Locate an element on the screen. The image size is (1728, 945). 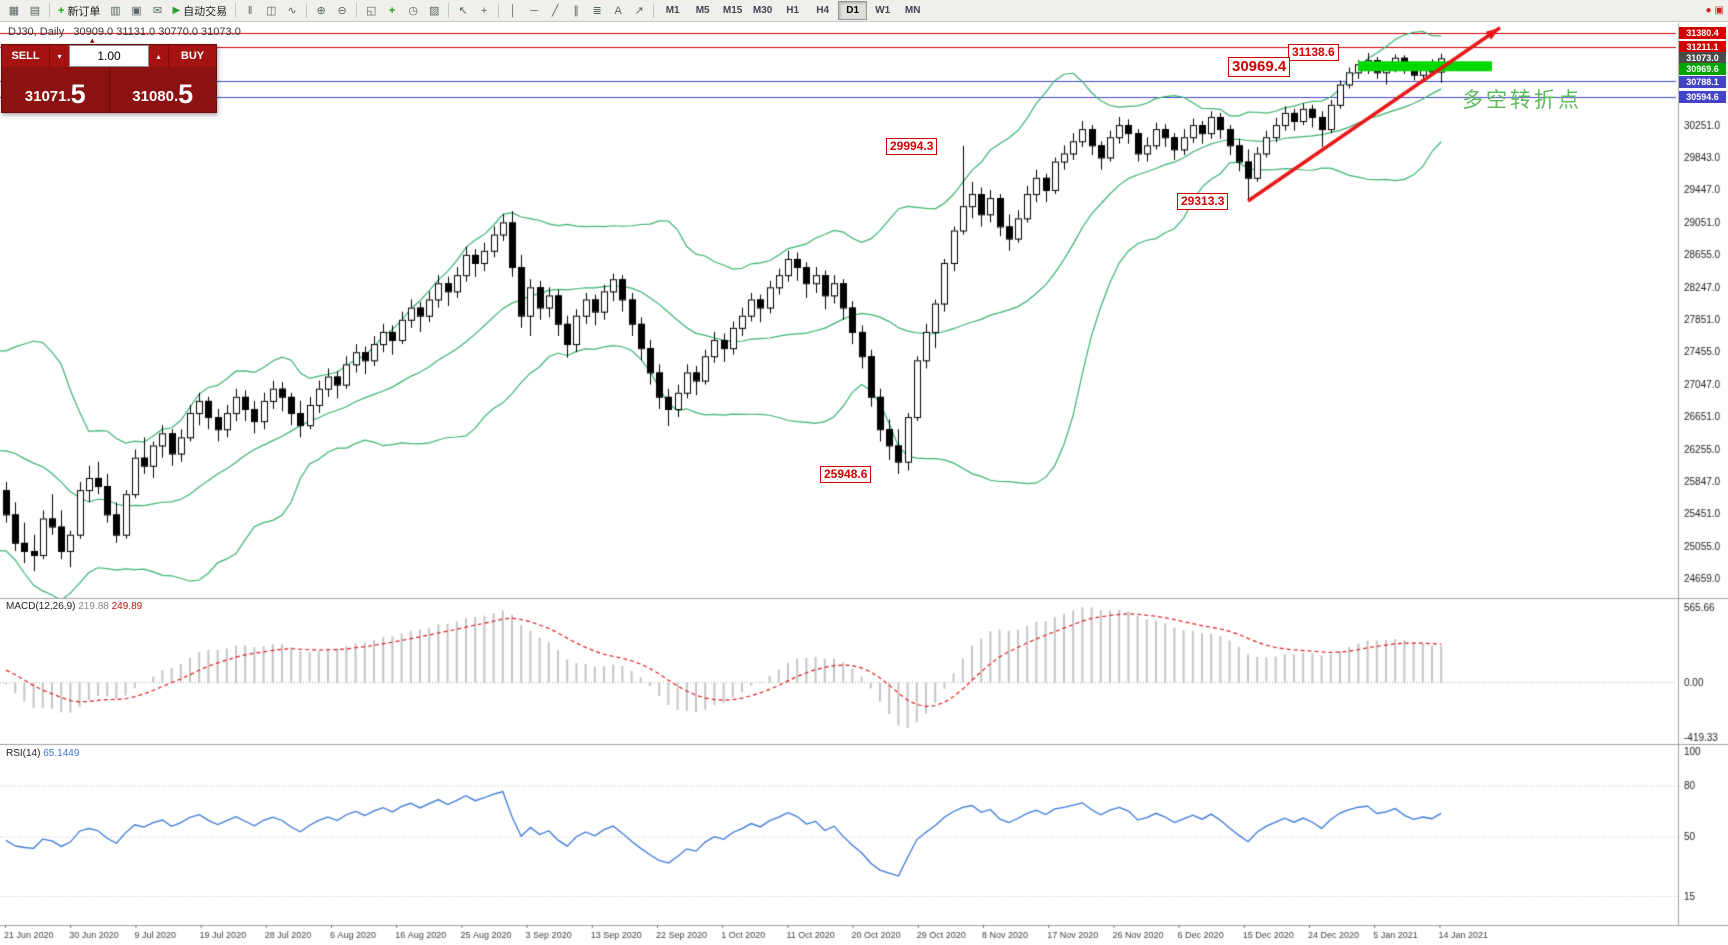
timeframe-m30: M30 is located at coordinates (762, 10).